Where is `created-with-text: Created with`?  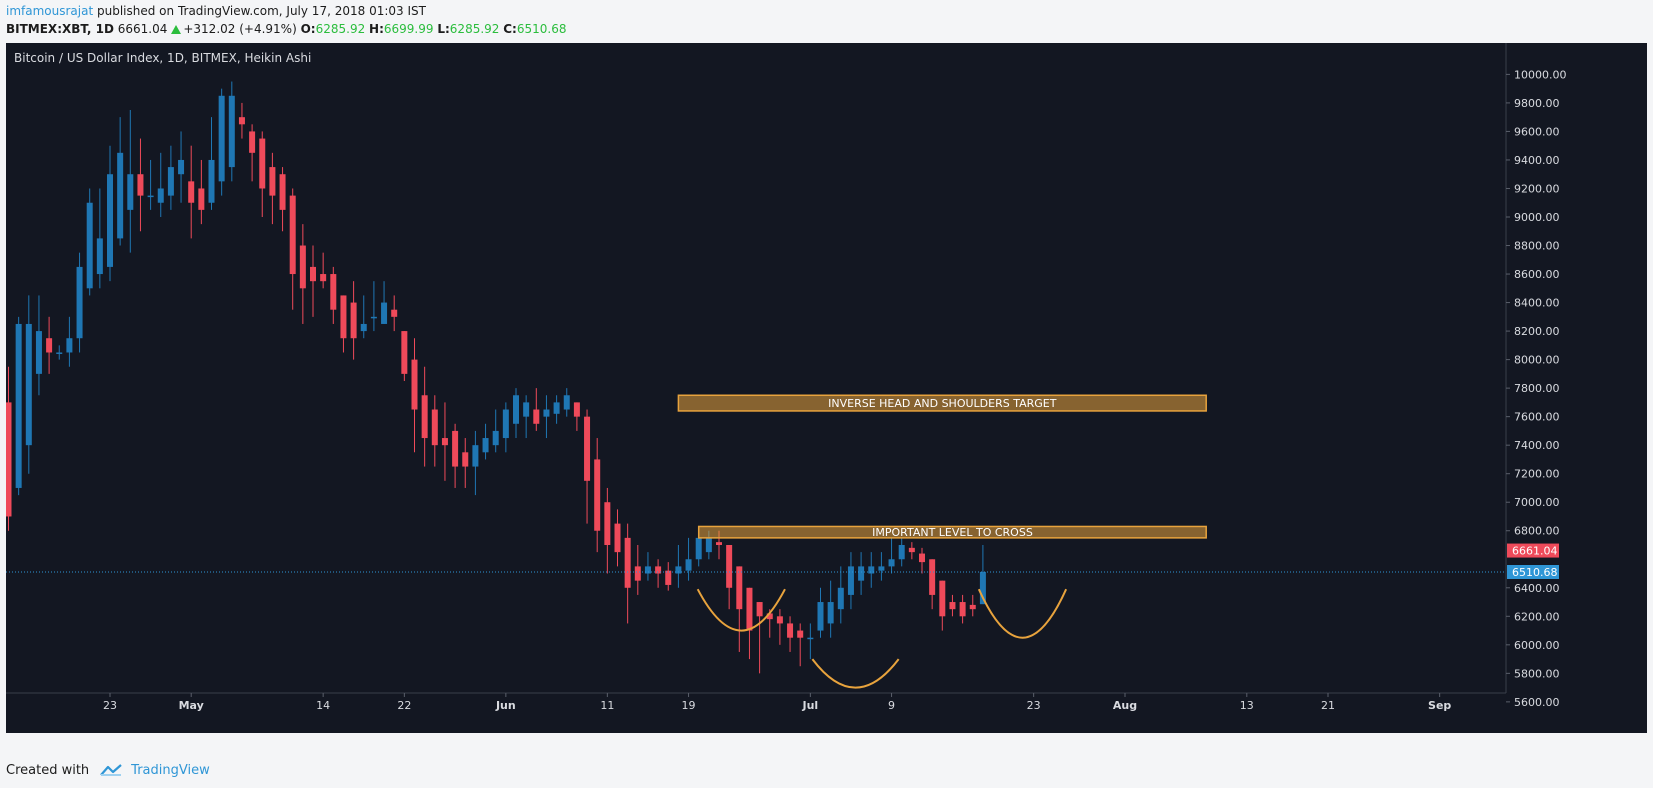
created-with-text: Created with is located at coordinates (48, 770).